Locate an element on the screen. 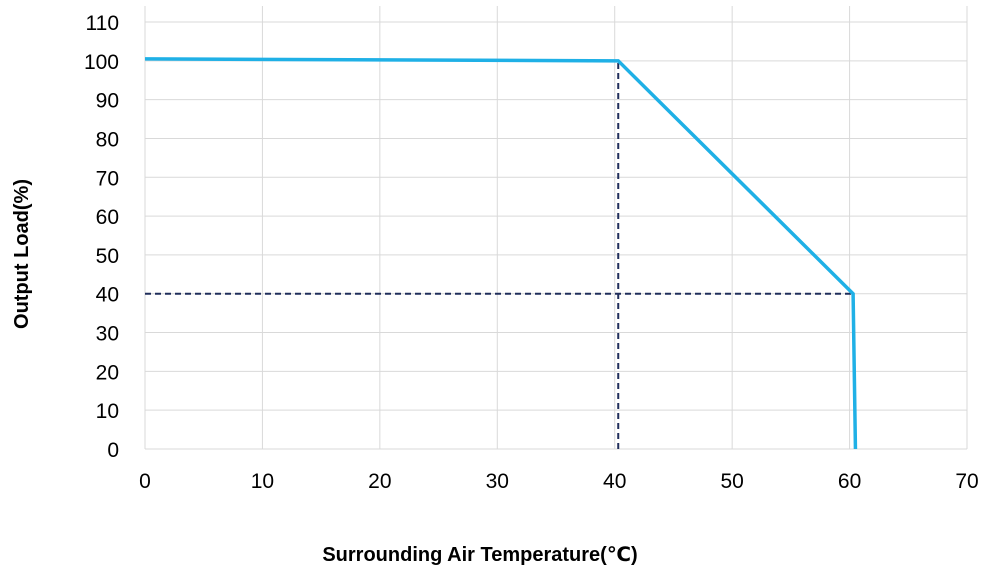 This screenshot has height=573, width=995. y-tick-label: 110 is located at coordinates (102, 23).